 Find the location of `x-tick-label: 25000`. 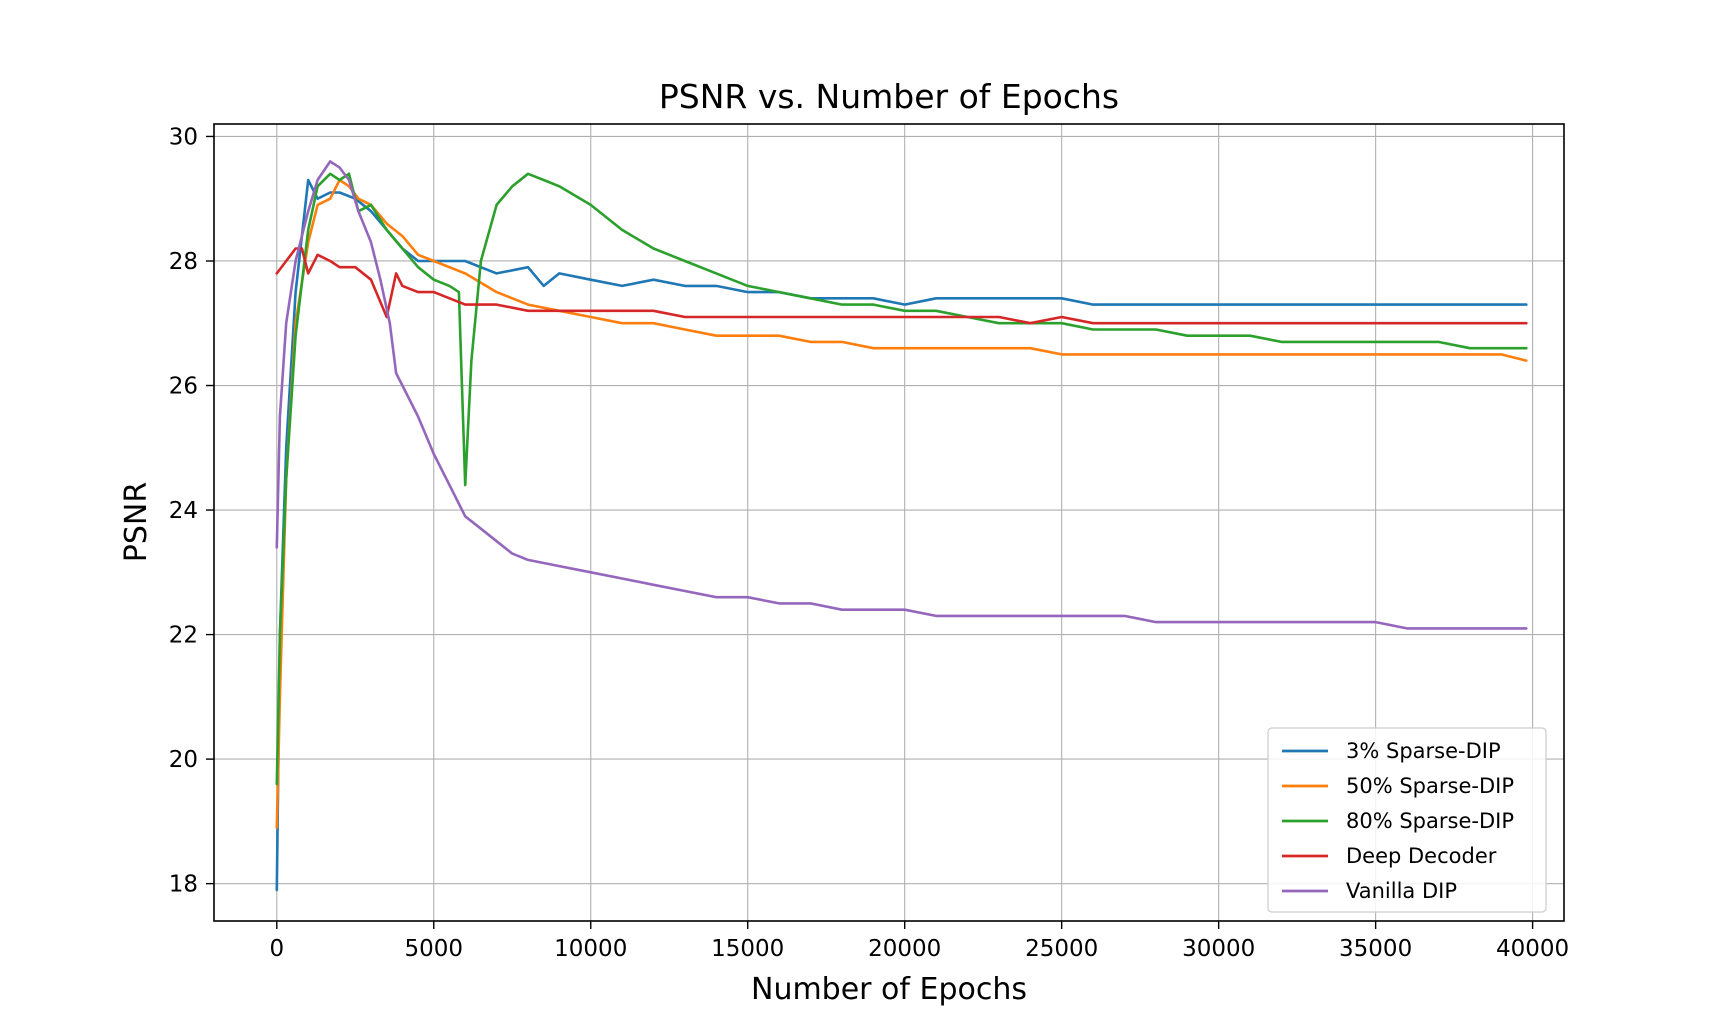

x-tick-label: 25000 is located at coordinates (1061, 949).